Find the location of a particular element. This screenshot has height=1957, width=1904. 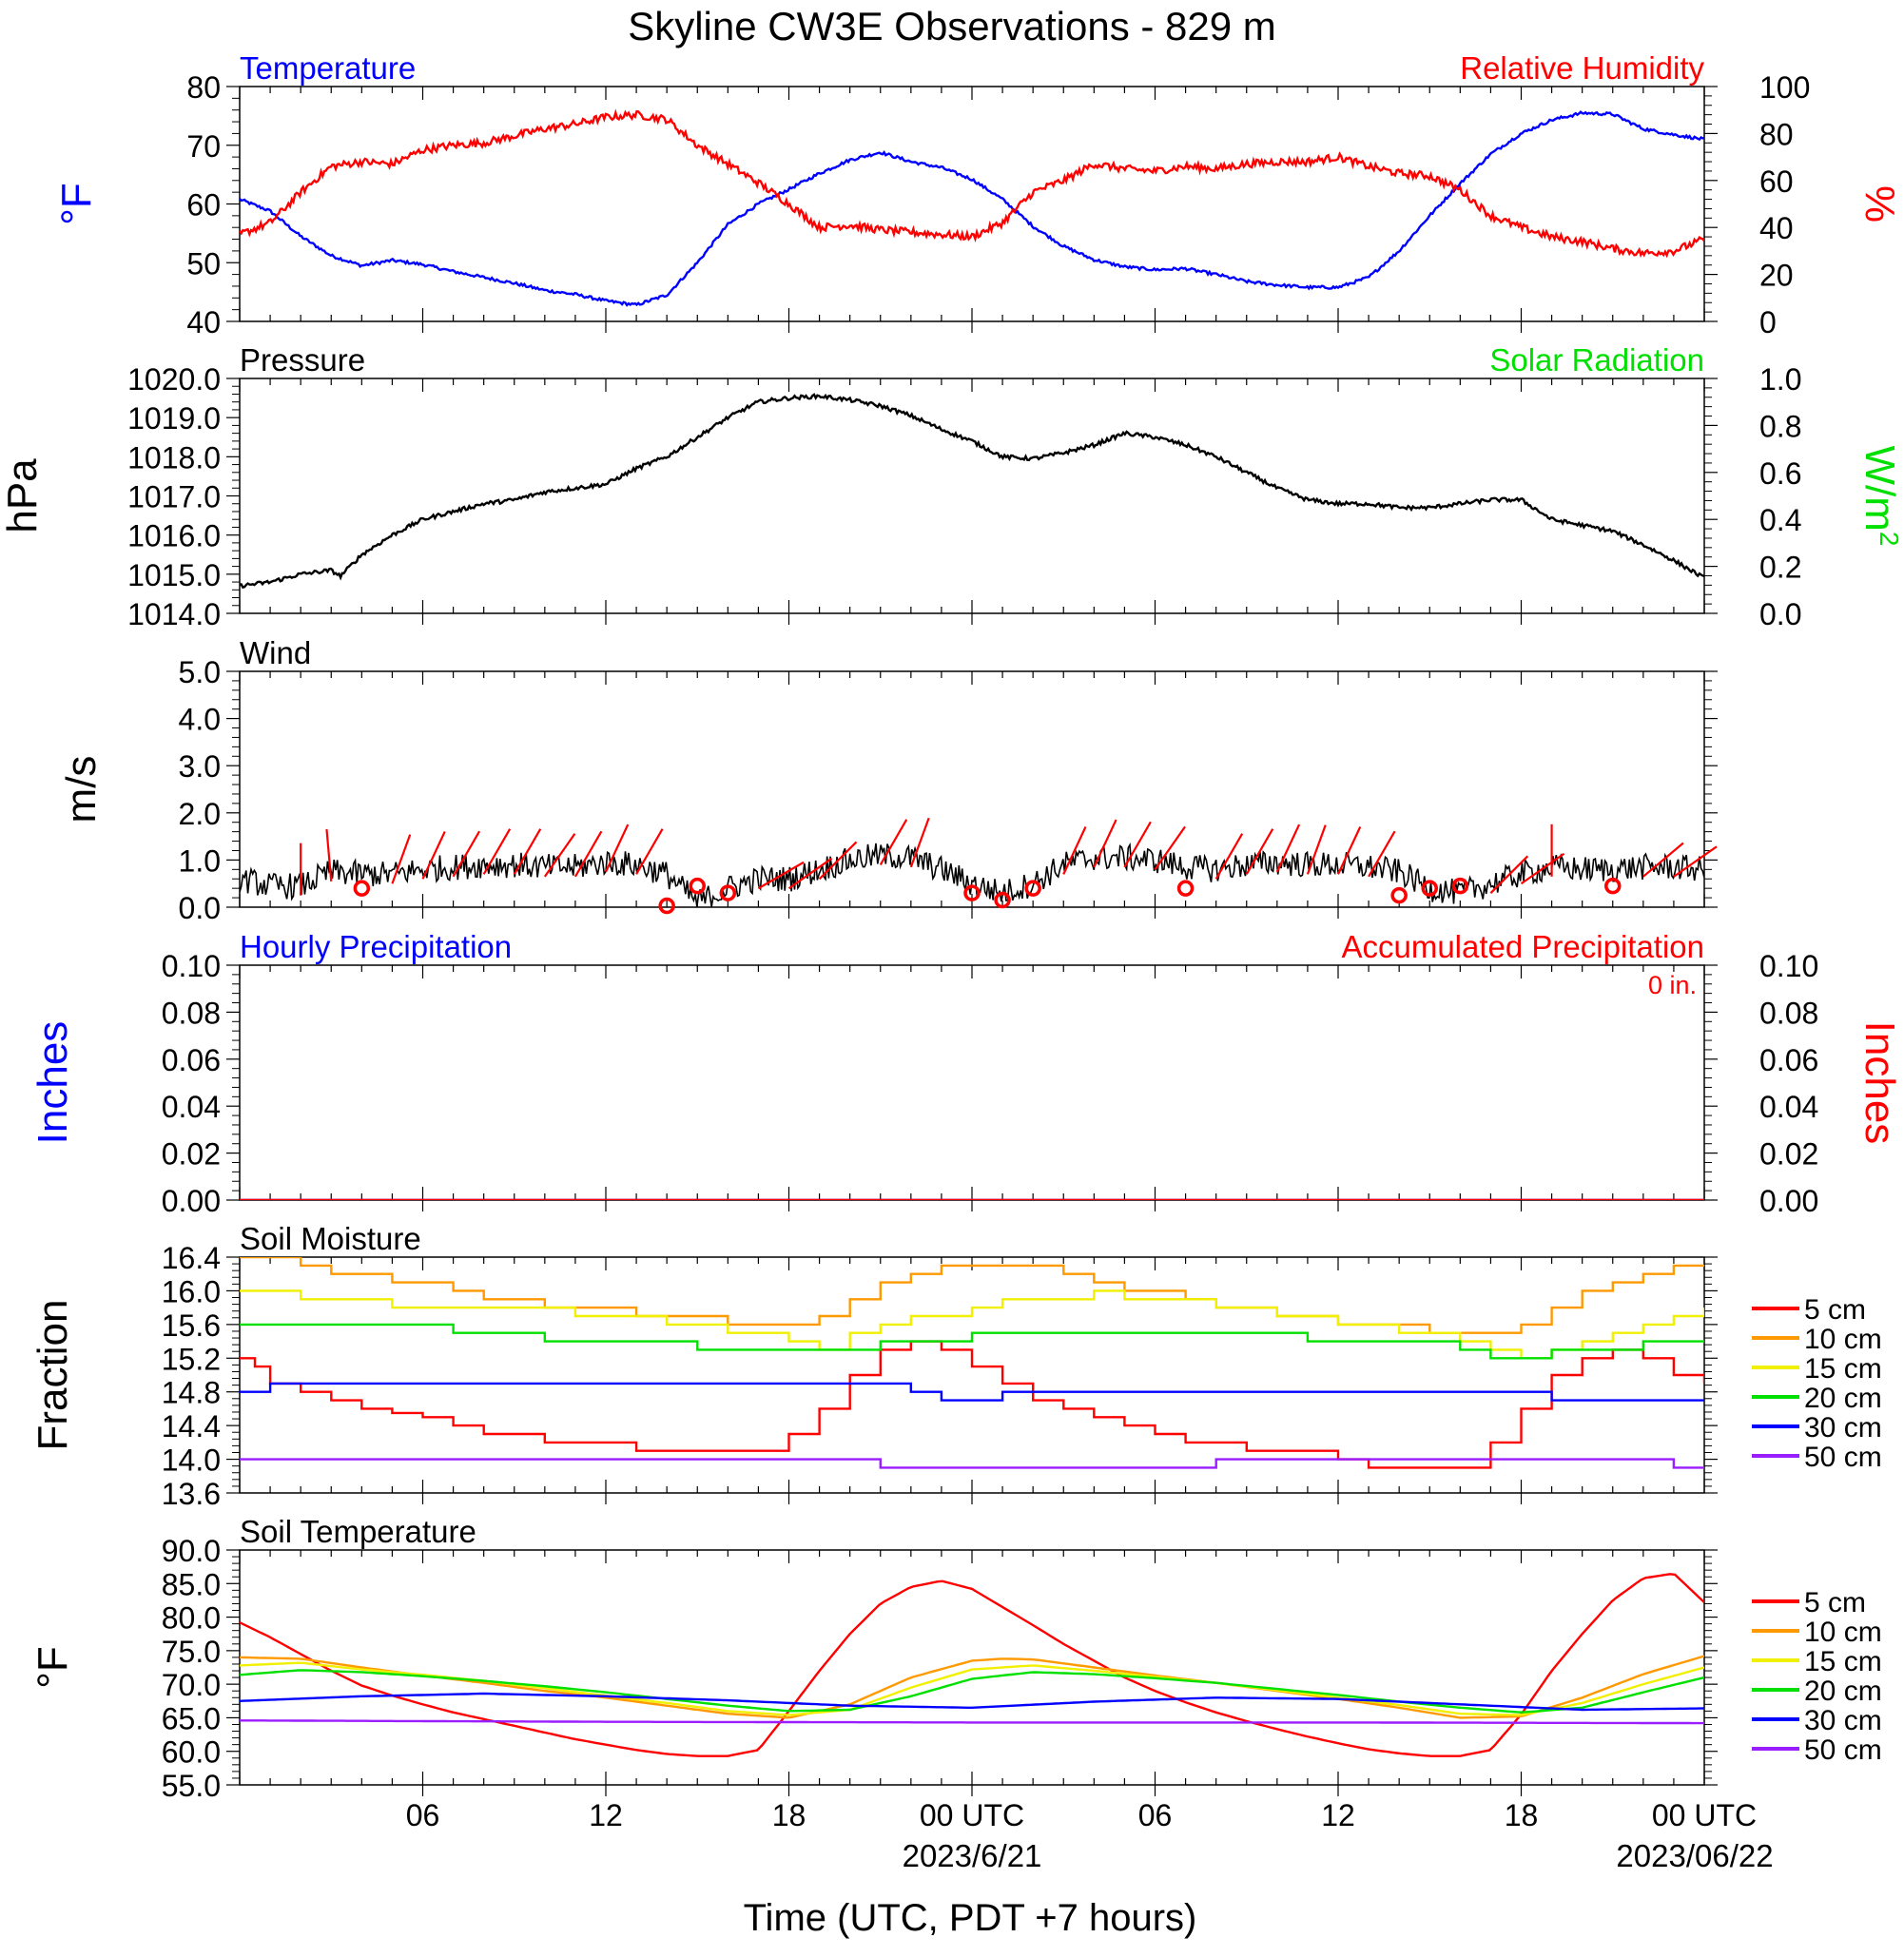

legend-label: 30 cm is located at coordinates (1843, 1720).